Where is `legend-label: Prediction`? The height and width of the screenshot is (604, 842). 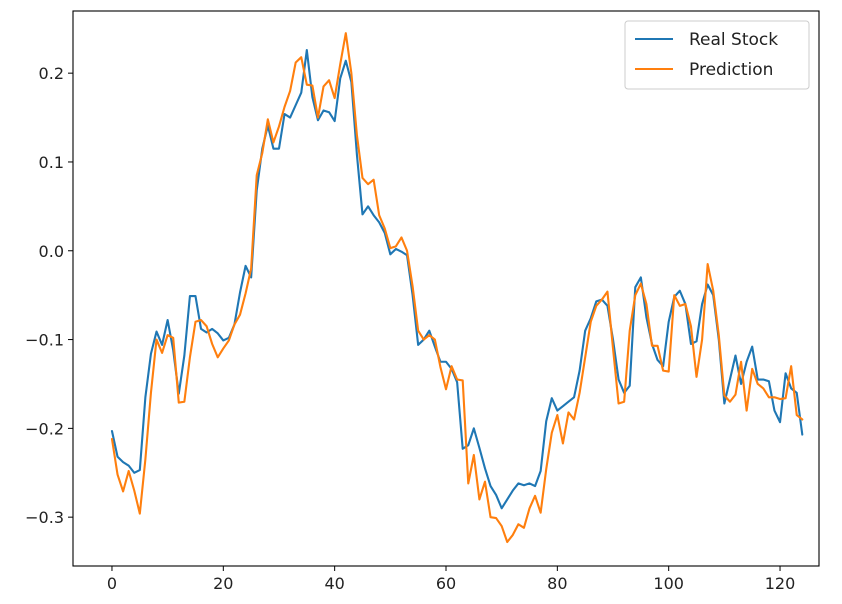
legend-label: Prediction is located at coordinates (731, 70).